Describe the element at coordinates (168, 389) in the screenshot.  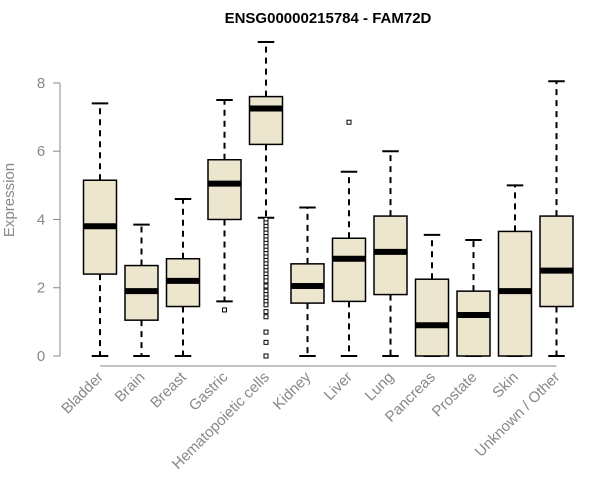
I see `category-label: Breast` at that location.